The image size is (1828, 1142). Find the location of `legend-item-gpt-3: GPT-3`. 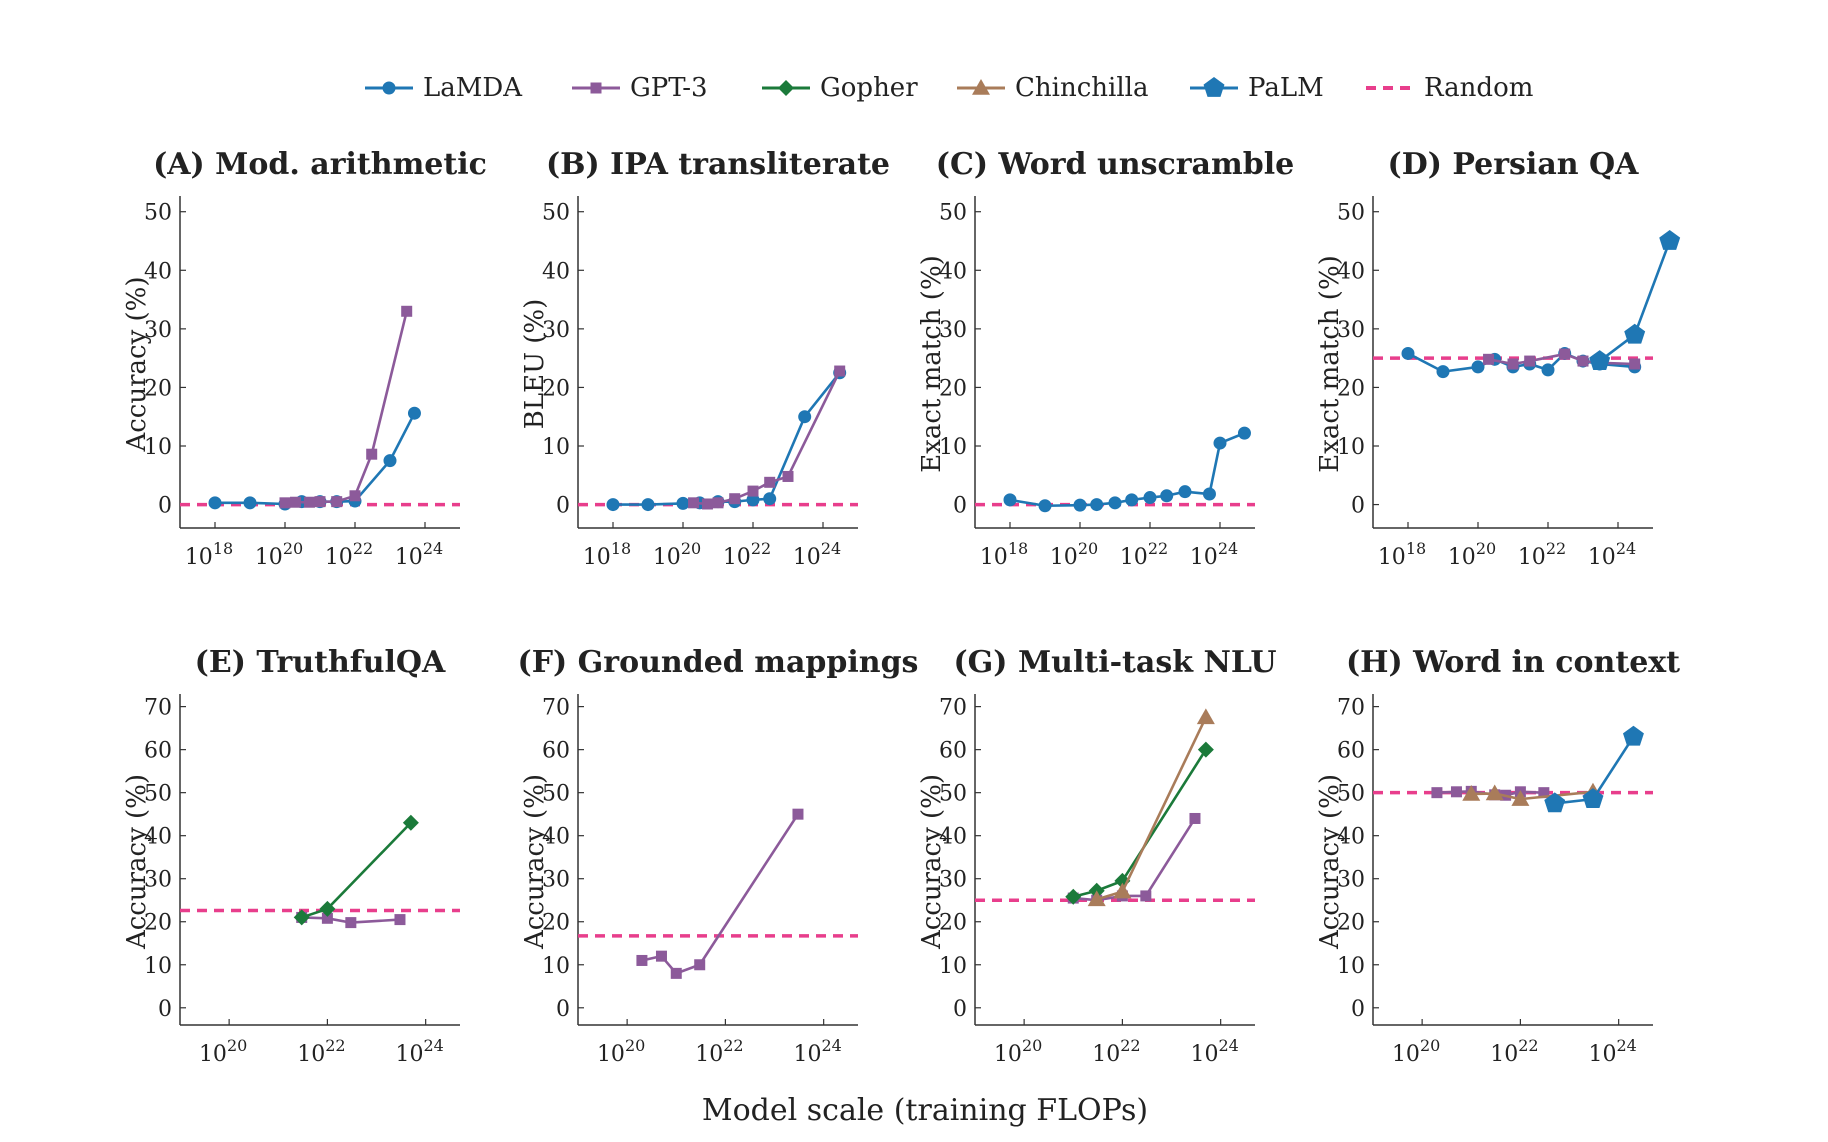

legend-item-gpt-3: GPT-3 is located at coordinates (640, 88).